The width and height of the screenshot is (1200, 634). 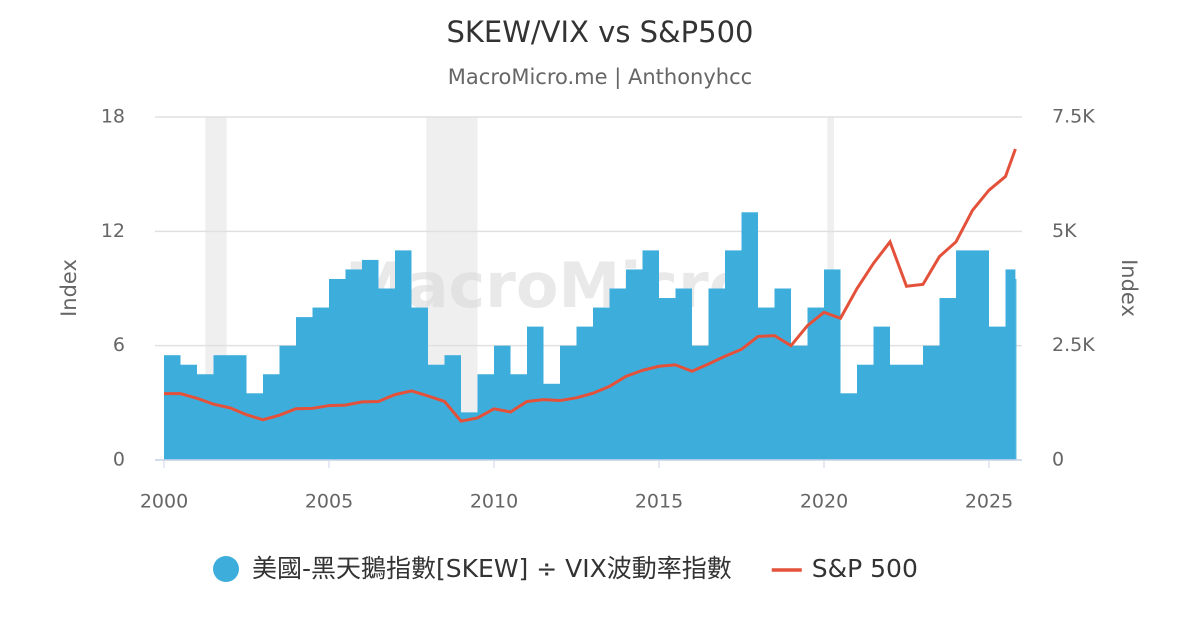 I want to click on y-tick-label: 6, so click(x=119, y=345).